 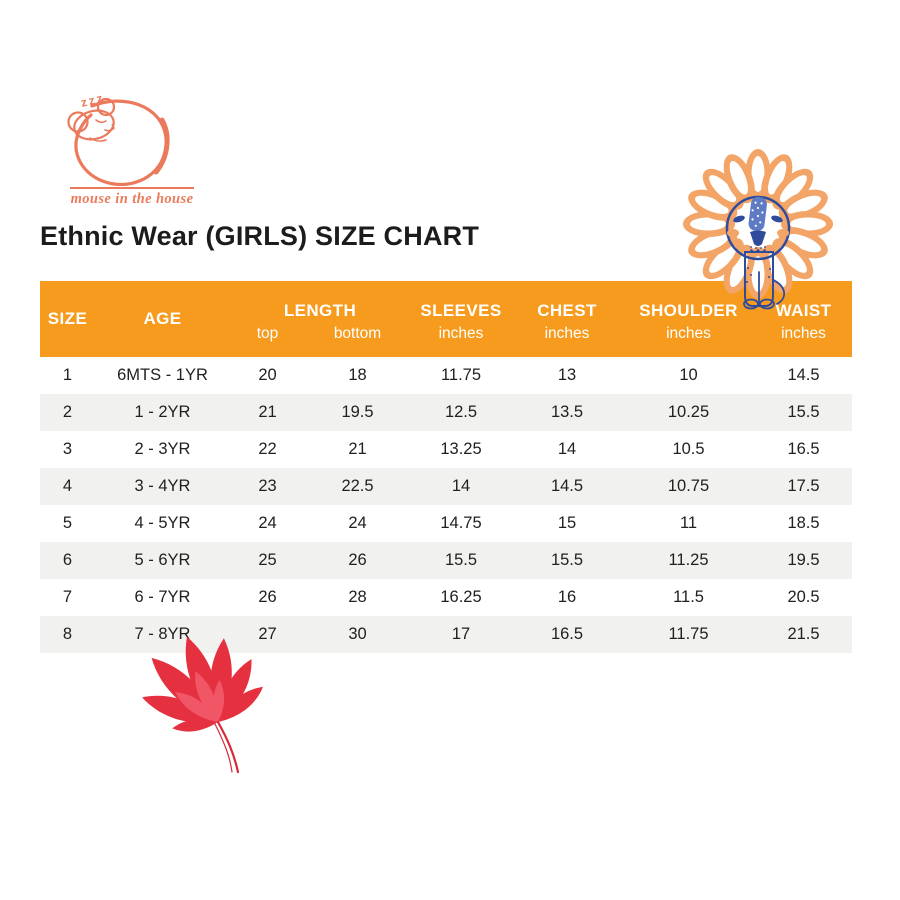 What do you see at coordinates (804, 449) in the screenshot?
I see `cell-waist: 16.5` at bounding box center [804, 449].